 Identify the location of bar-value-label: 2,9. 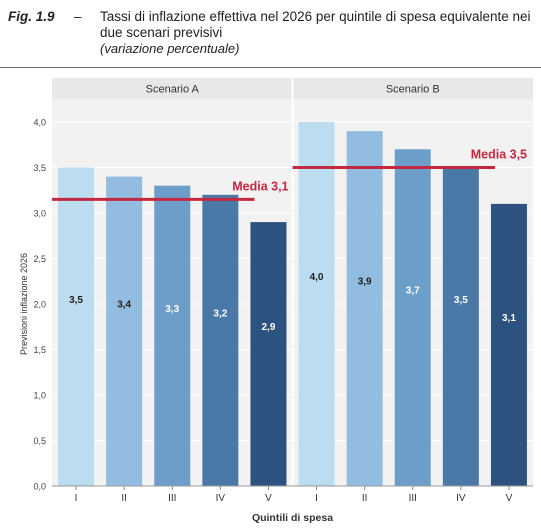
(268, 327).